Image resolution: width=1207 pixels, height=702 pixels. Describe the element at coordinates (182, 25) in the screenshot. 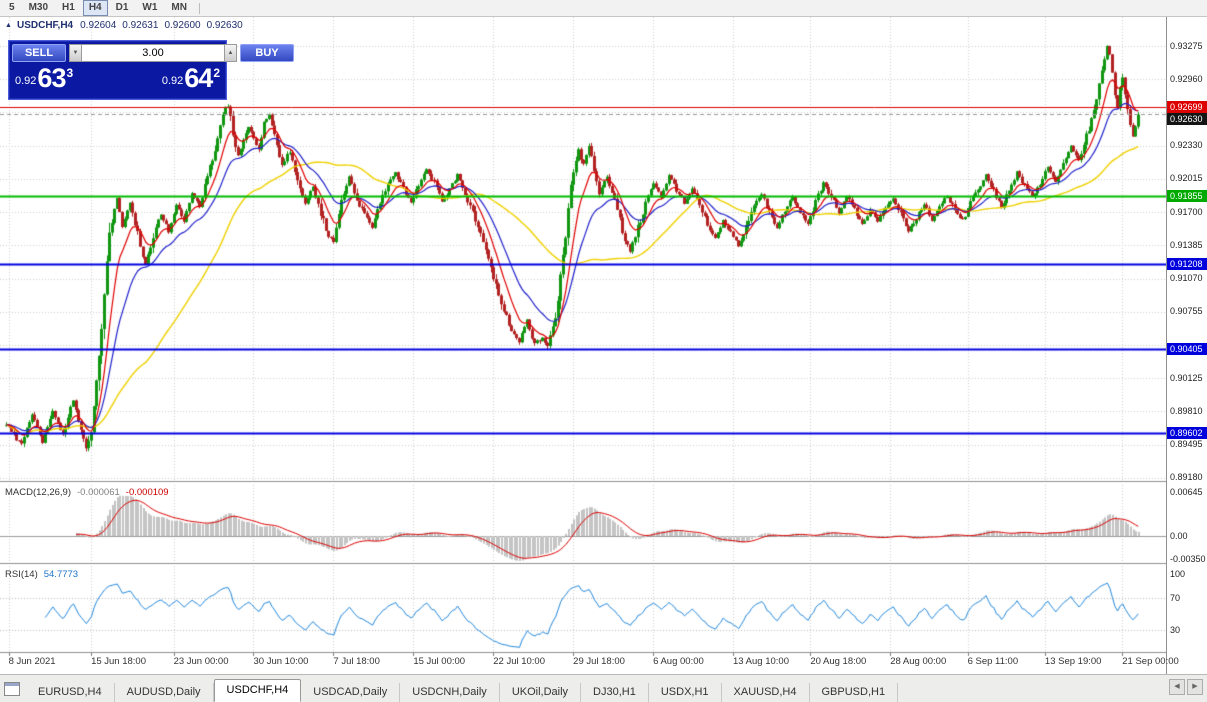

I see `ohlc-low: 0.92600` at that location.